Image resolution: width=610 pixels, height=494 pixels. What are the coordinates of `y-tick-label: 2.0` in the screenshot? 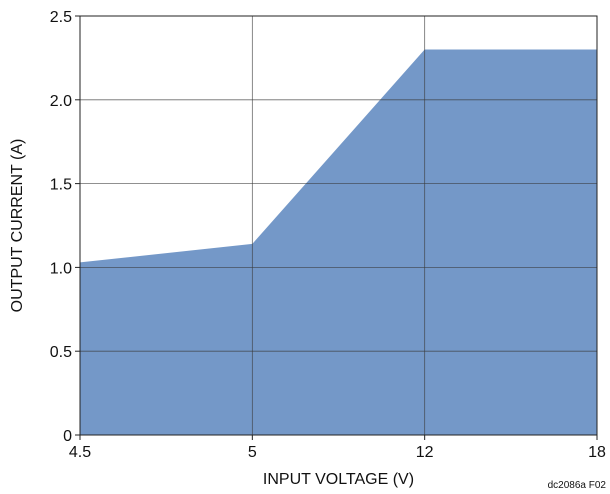 It's located at (61, 101).